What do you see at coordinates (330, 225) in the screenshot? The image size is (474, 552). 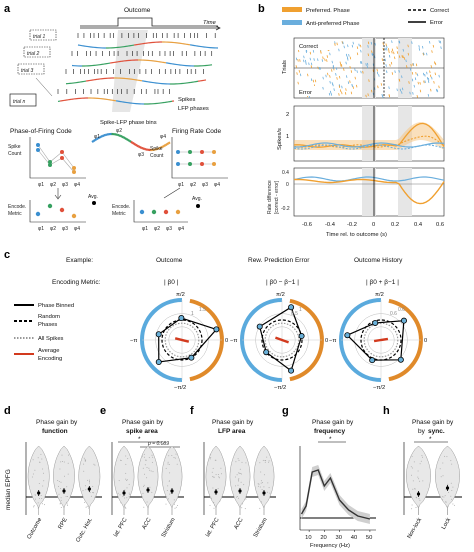 I see `b-xtick-2: -0.4` at bounding box center [330, 225].